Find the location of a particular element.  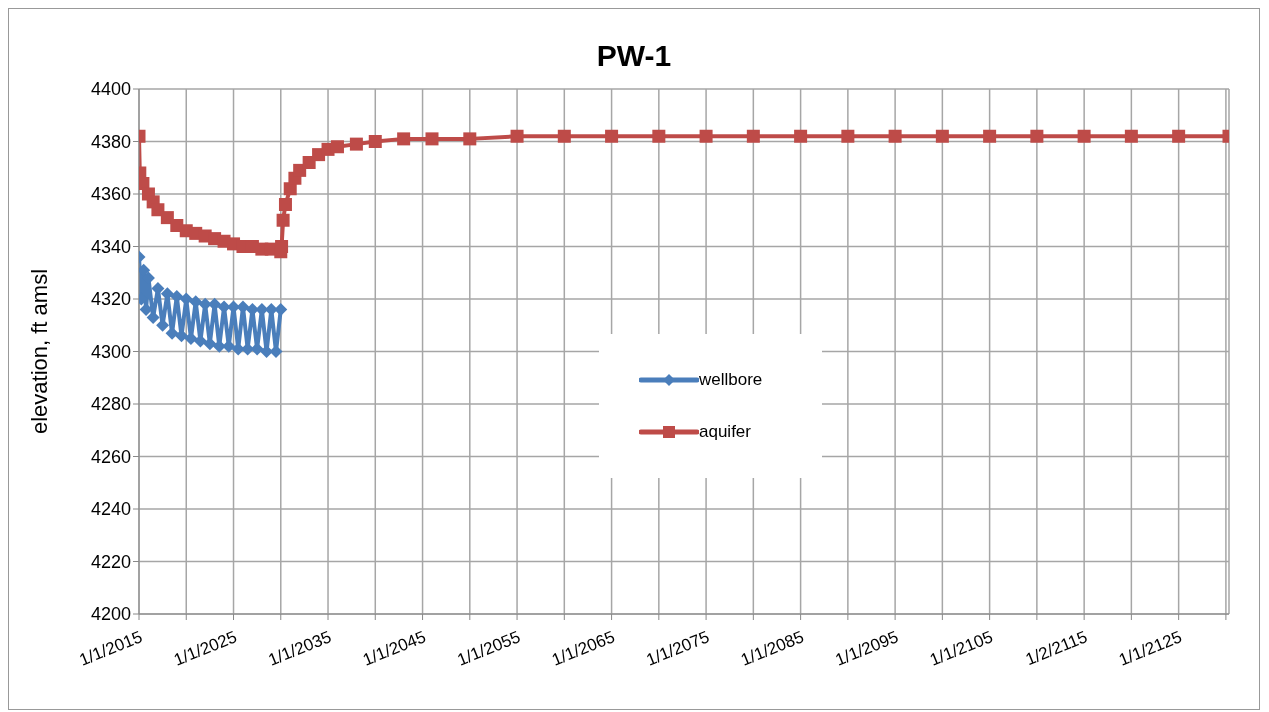

y-tick-label: 4280 is located at coordinates (110, 404).